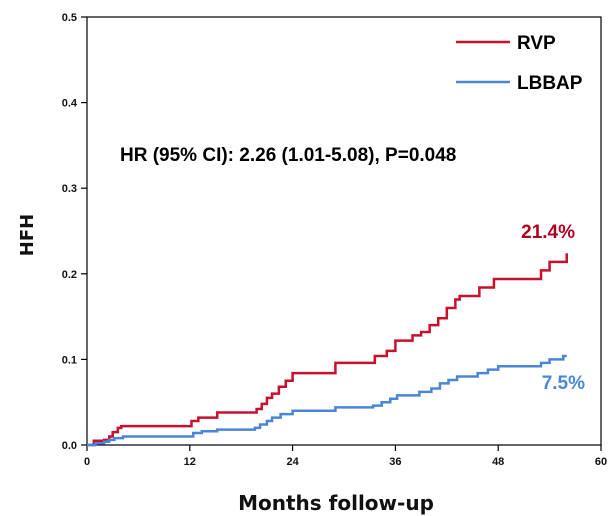 This screenshot has height=516, width=612. What do you see at coordinates (190, 462) in the screenshot?
I see `x-tick-label: 12` at bounding box center [190, 462].